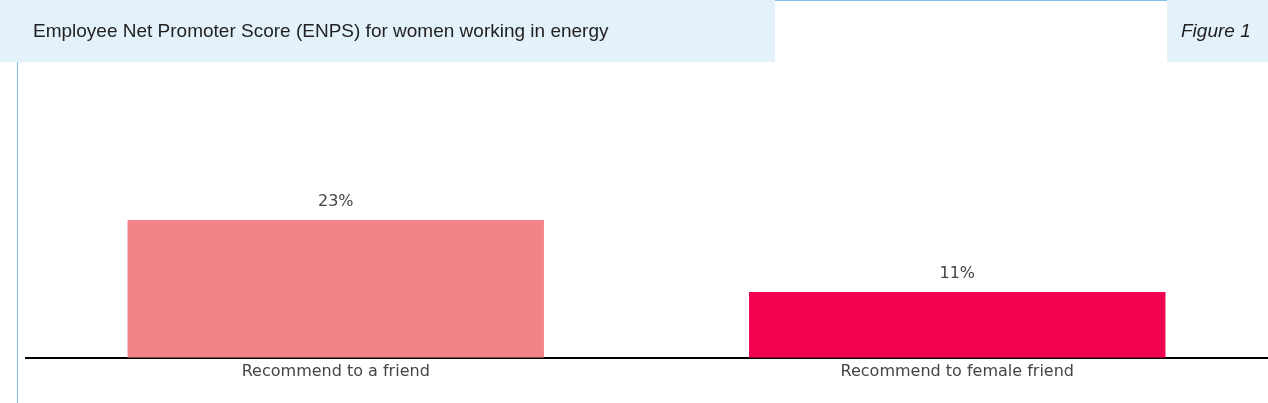 This screenshot has width=1268, height=403. Describe the element at coordinates (1217, 31) in the screenshot. I see `caption: Figure 1` at that location.